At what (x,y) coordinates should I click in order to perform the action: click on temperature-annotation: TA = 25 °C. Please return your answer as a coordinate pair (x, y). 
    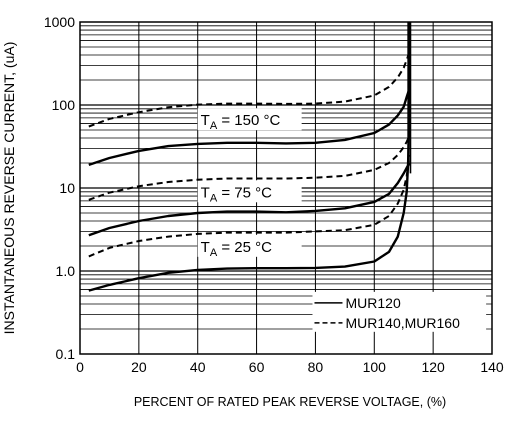
    Looking at the image, I should click on (236, 249).